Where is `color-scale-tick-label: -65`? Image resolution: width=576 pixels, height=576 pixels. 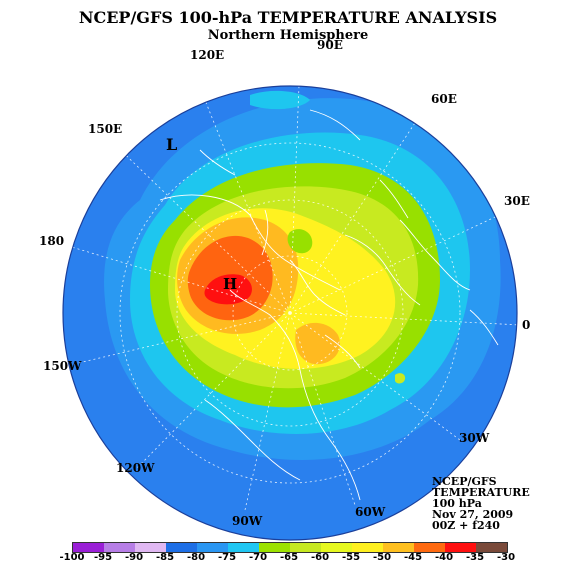
color-scale-tick-label: -65 is located at coordinates (289, 557).